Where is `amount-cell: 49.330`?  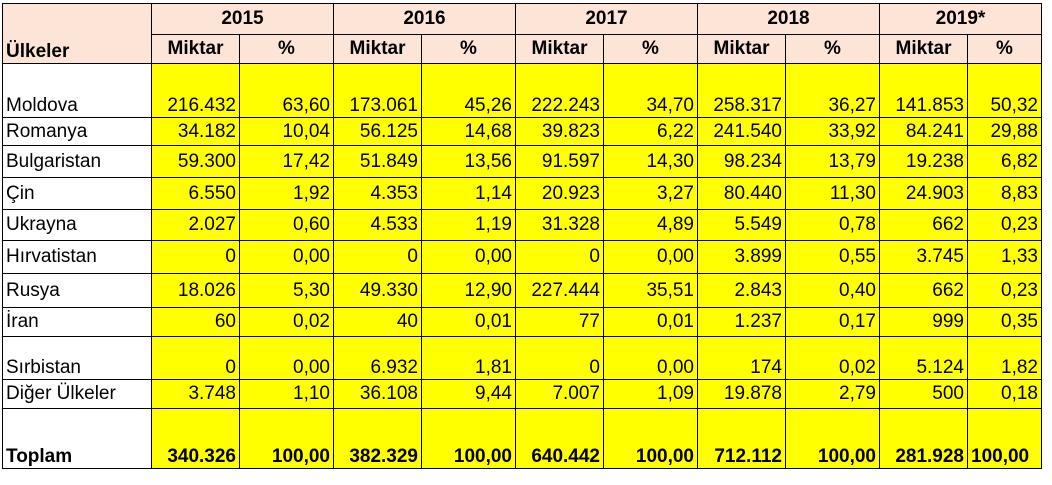
amount-cell: 49.330 is located at coordinates (377, 290).